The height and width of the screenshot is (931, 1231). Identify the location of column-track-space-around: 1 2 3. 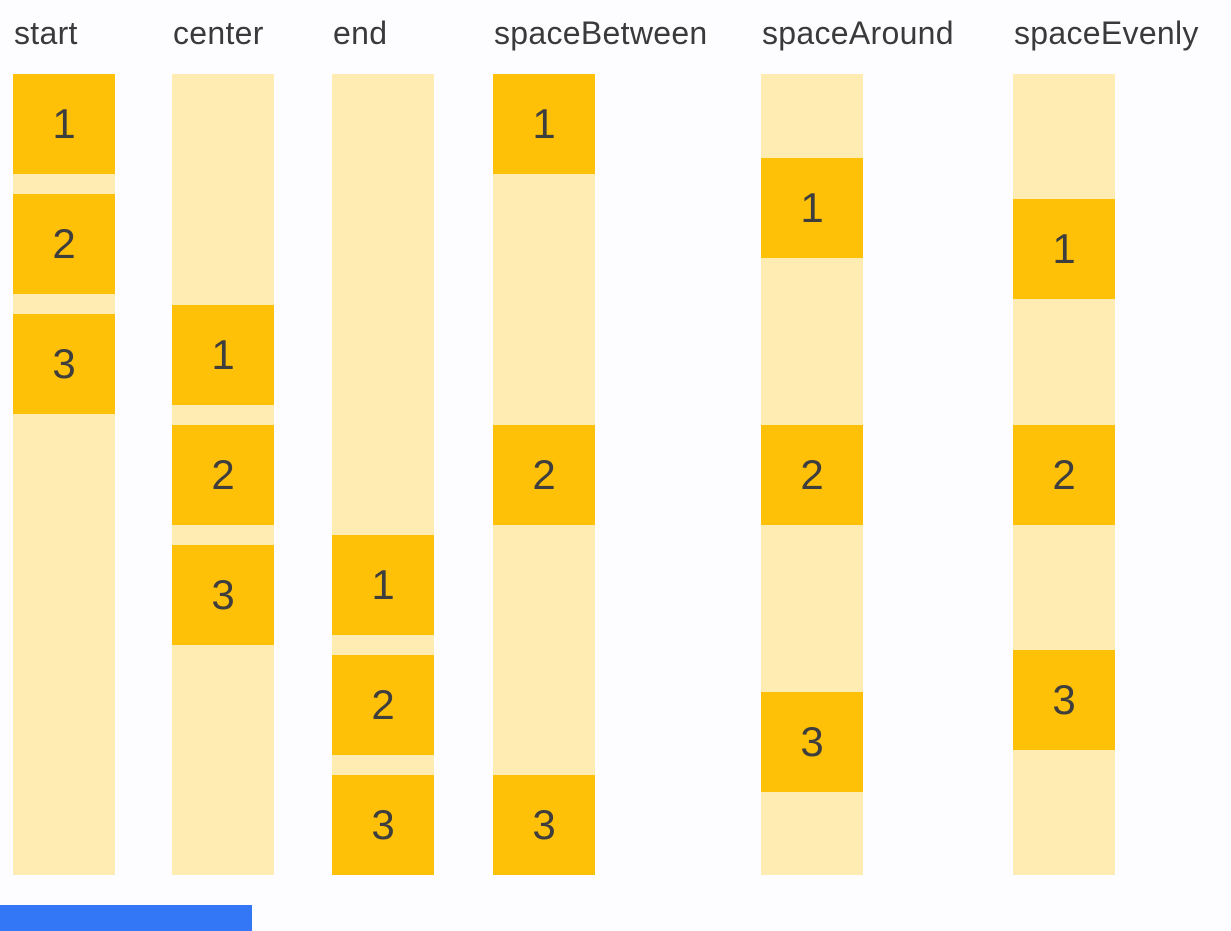
(812, 474).